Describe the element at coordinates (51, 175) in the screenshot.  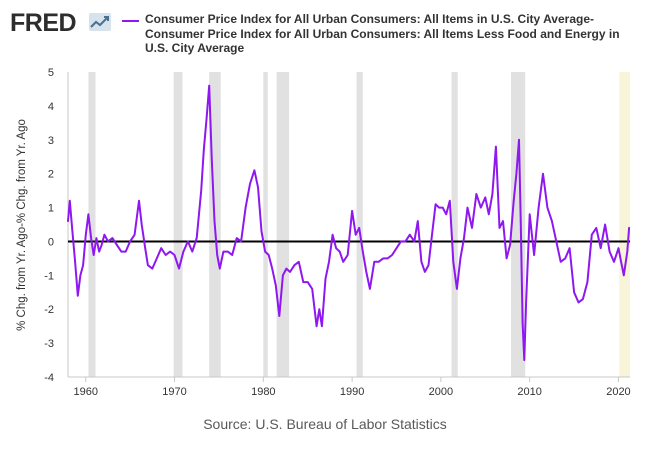
I see `y-tick-label: 2` at that location.